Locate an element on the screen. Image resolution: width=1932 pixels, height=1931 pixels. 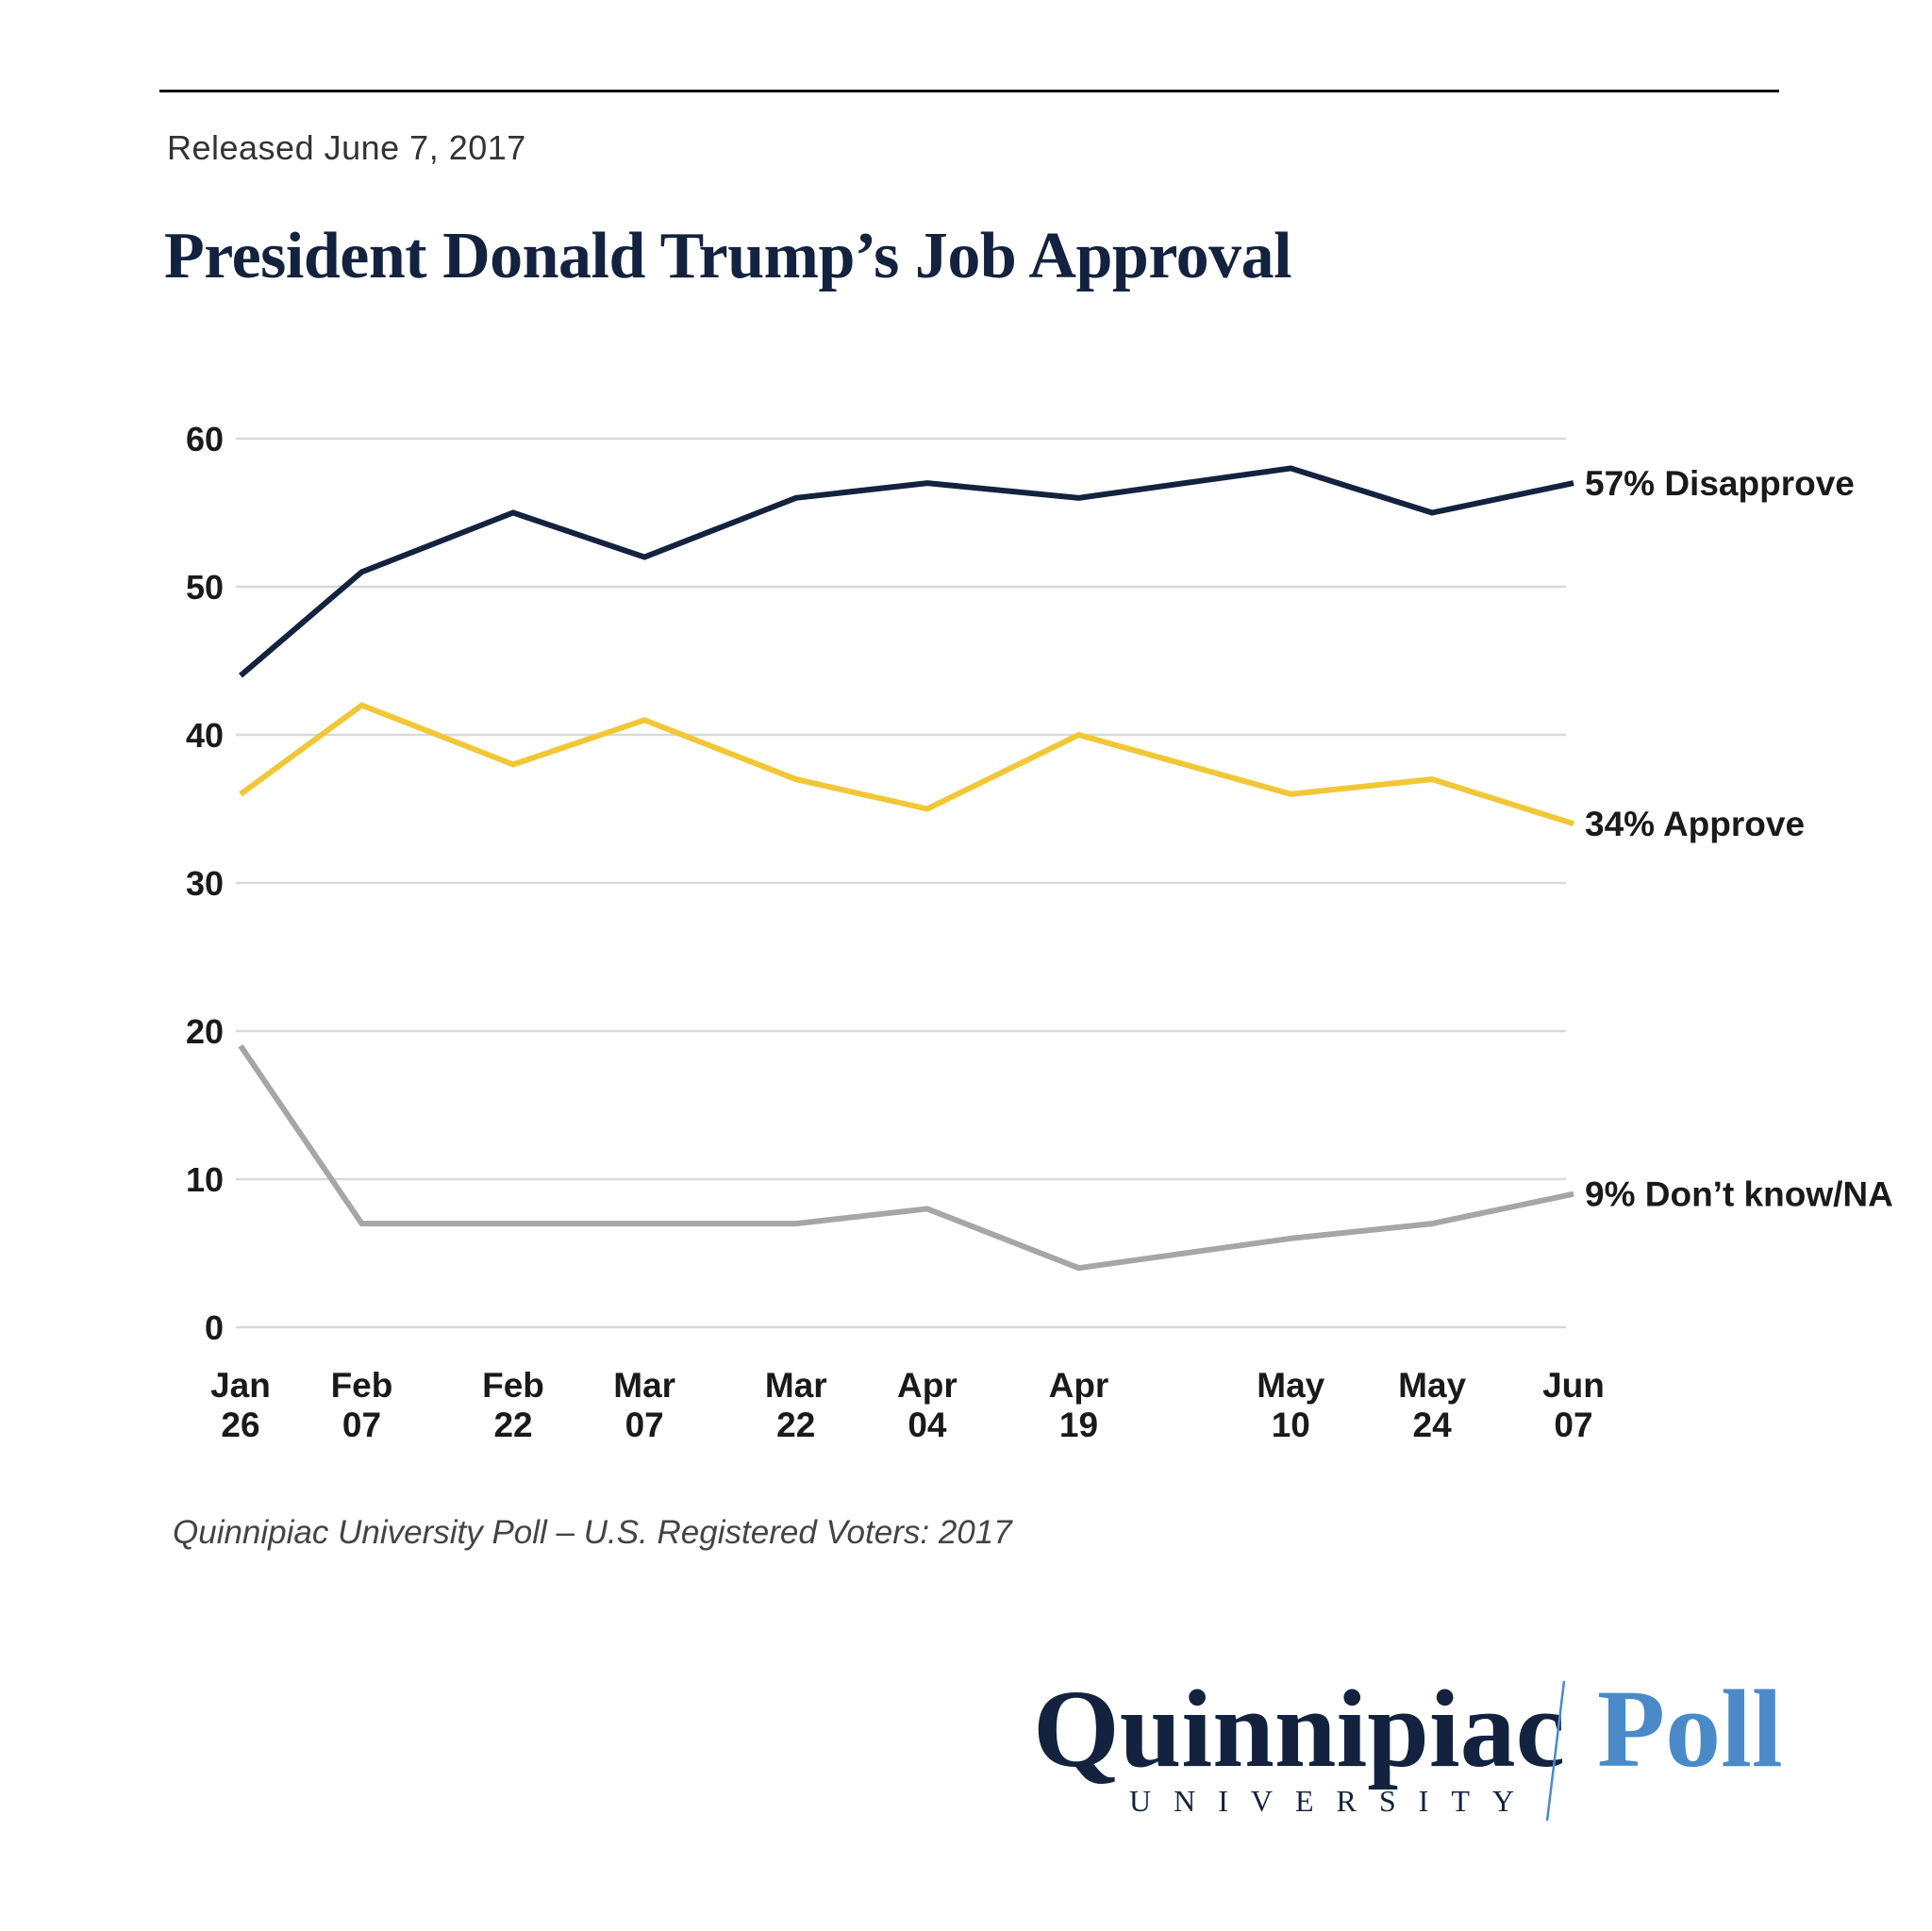
y-tick-label: 20 is located at coordinates (205, 1031).